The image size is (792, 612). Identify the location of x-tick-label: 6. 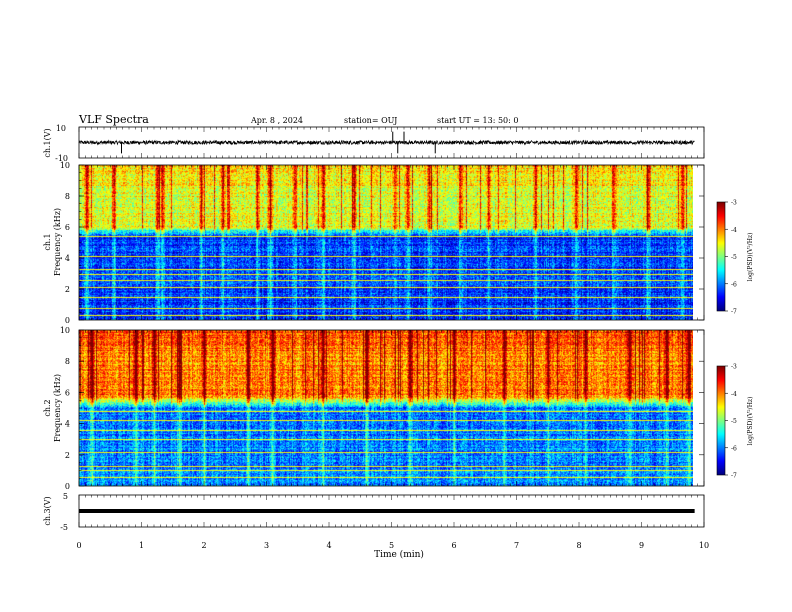
(453, 545).